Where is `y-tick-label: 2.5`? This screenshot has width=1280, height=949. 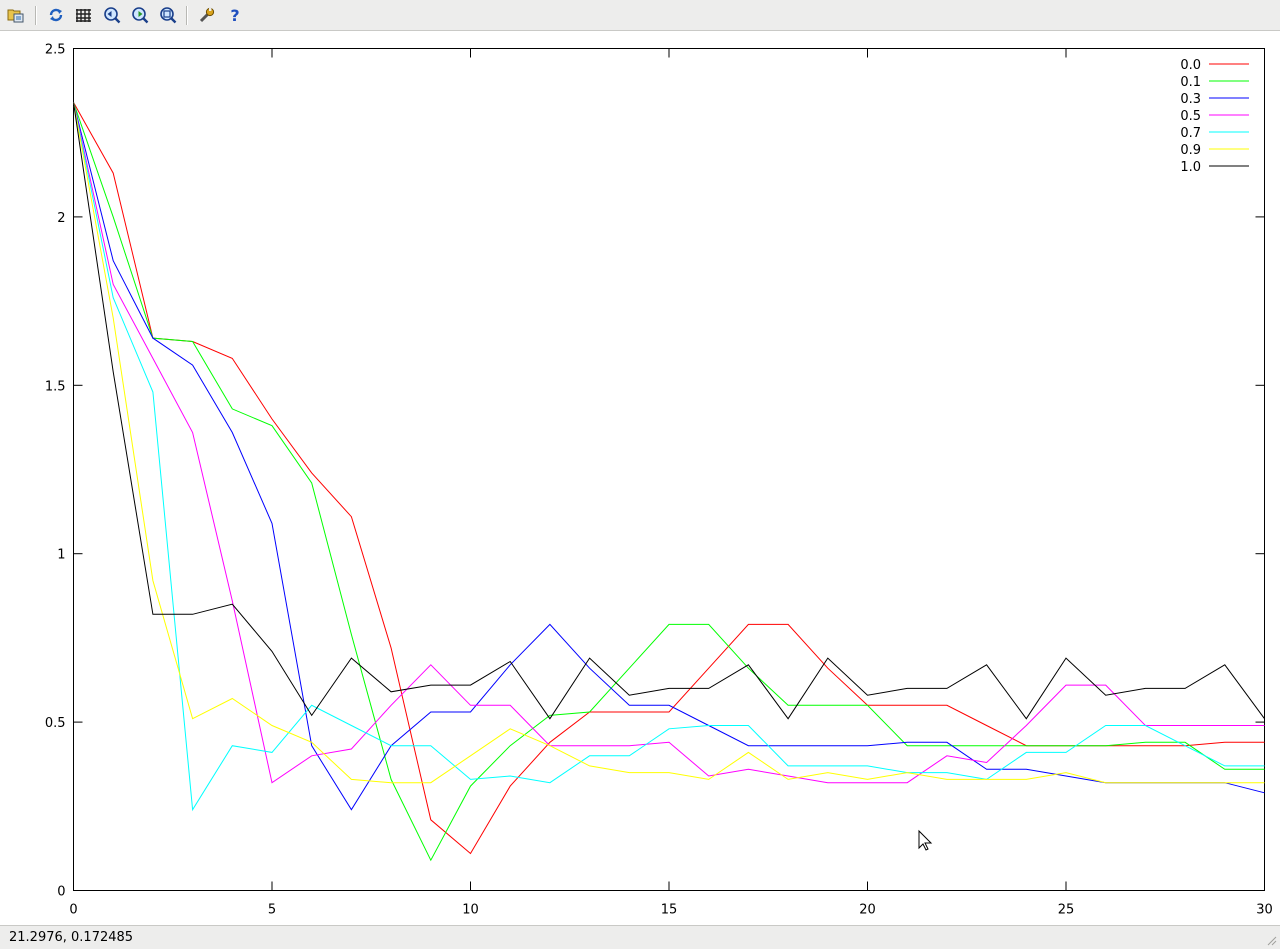
y-tick-label: 2.5 is located at coordinates (55, 50).